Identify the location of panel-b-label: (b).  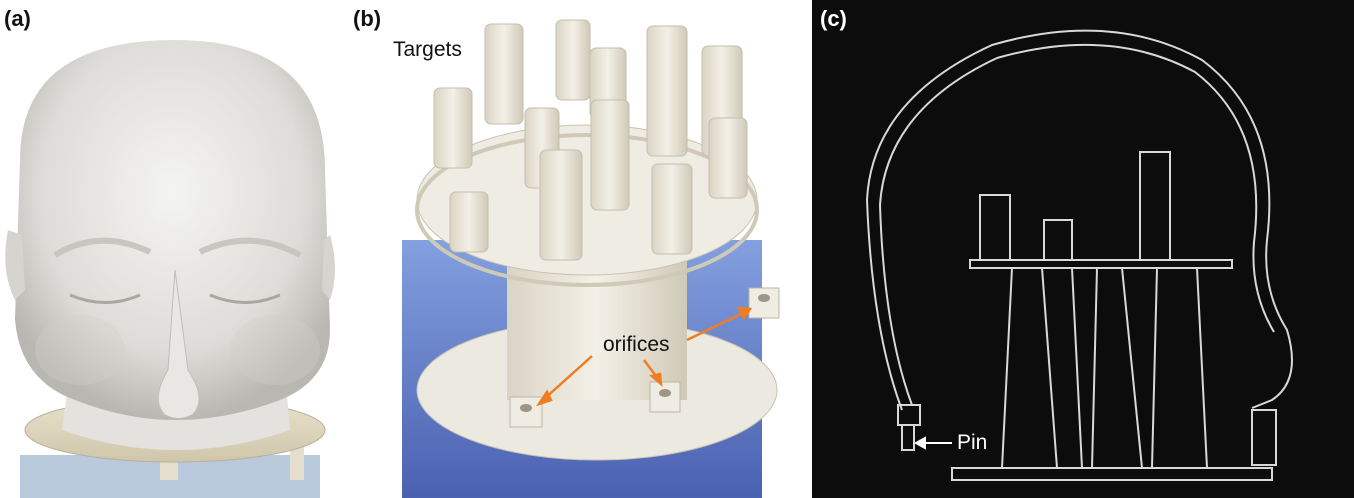
(367, 18).